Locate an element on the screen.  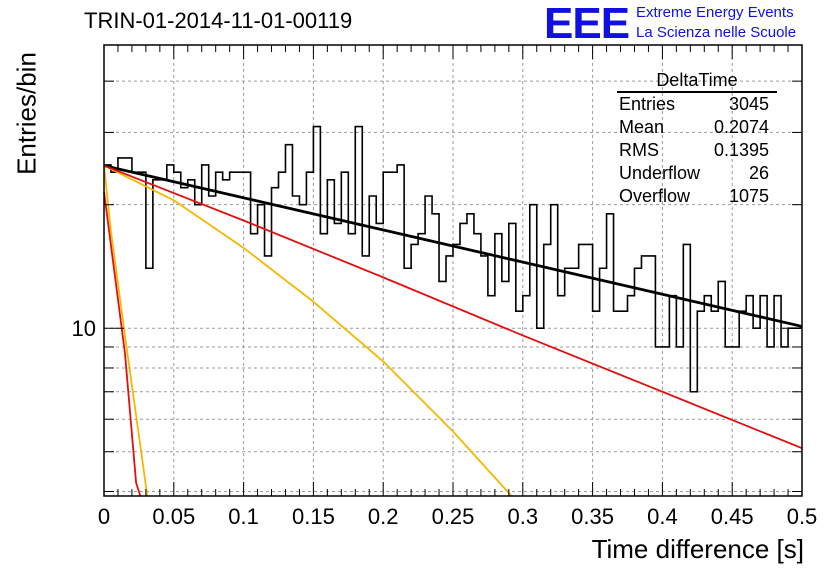
plot-title: TRIN-01-2014-11-01-00119 is located at coordinates (218, 20).